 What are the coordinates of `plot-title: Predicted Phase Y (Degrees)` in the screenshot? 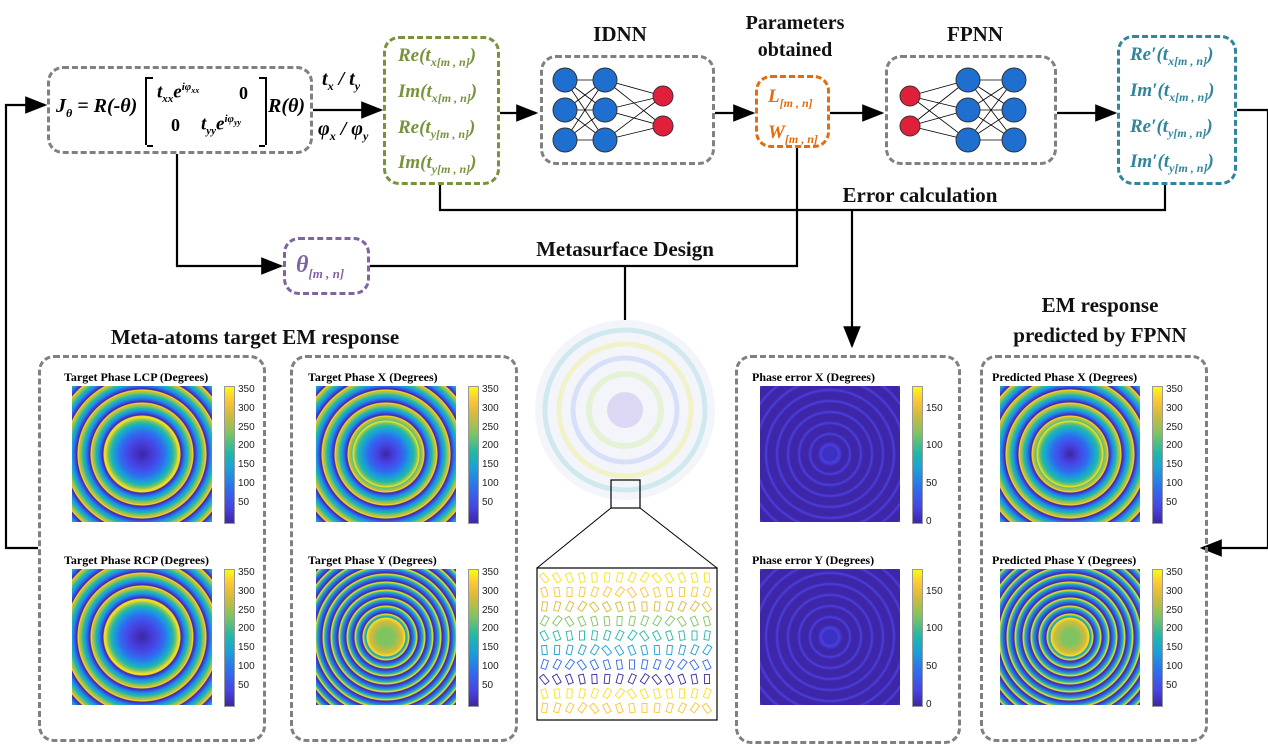 It's located at (1064, 560).